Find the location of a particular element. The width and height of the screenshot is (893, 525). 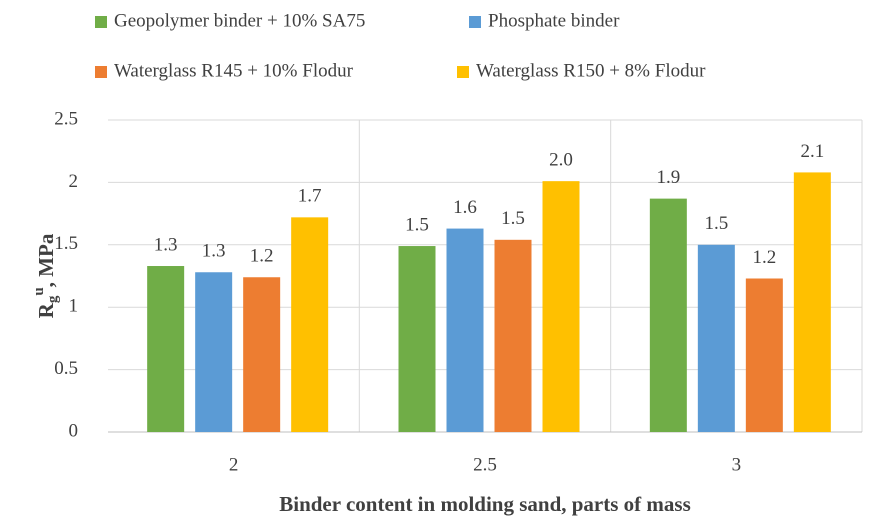

y-tick-label: 0 is located at coordinates (74, 430).